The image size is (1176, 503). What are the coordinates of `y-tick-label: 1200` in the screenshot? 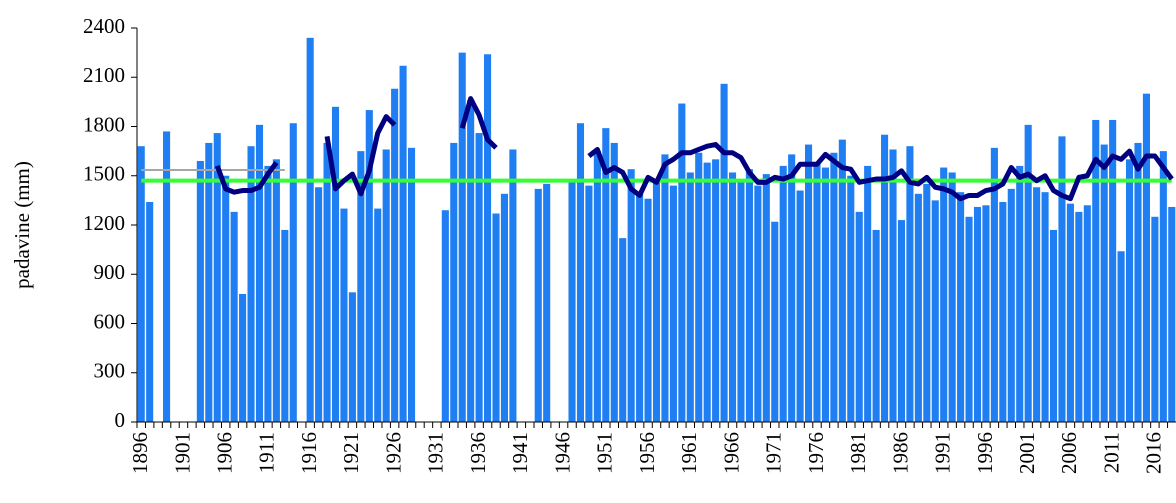 It's located at (104, 223).